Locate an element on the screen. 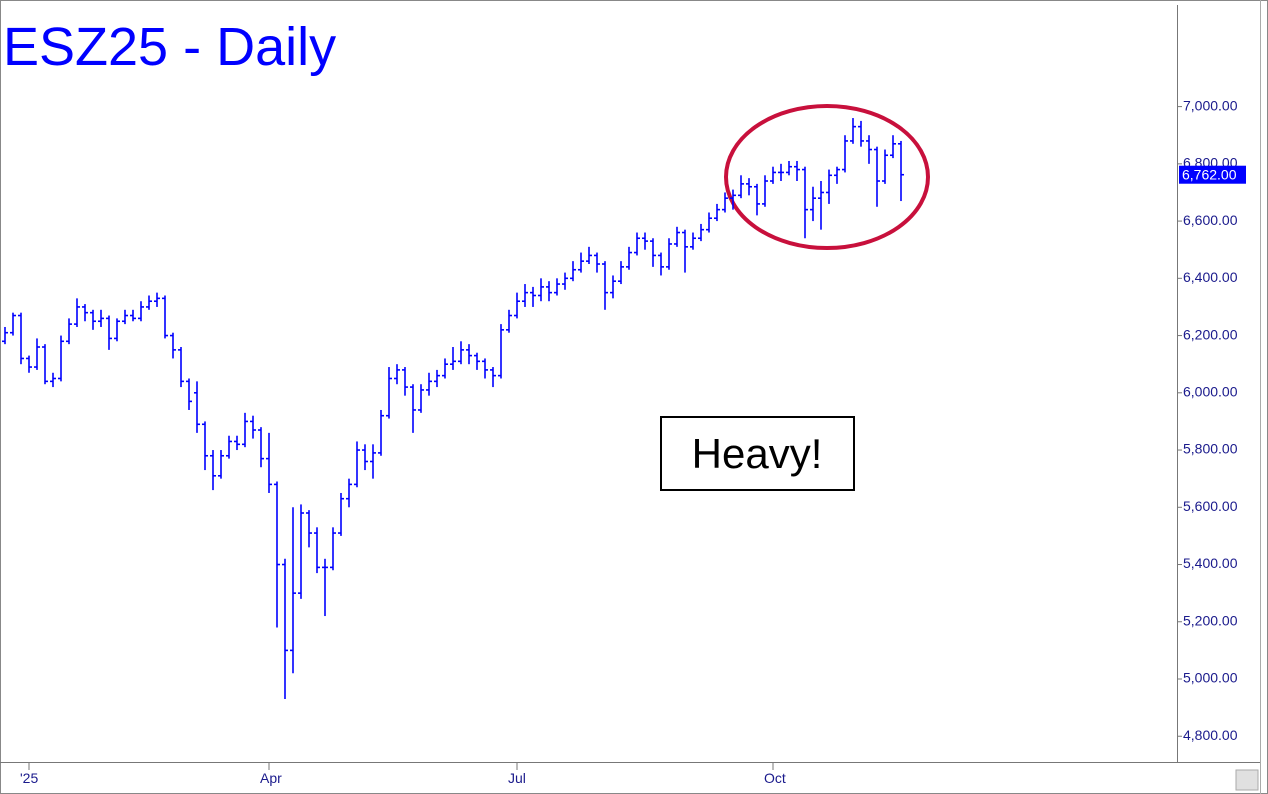  y-tick-label: 4,800.00 is located at coordinates (1210, 735).